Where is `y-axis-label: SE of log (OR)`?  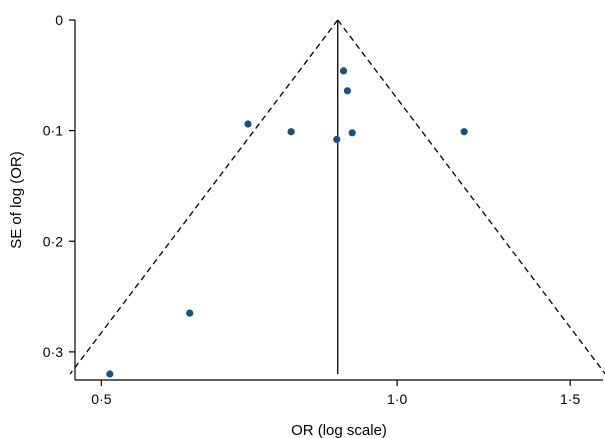
y-axis-label: SE of log (OR) is located at coordinates (16, 200).